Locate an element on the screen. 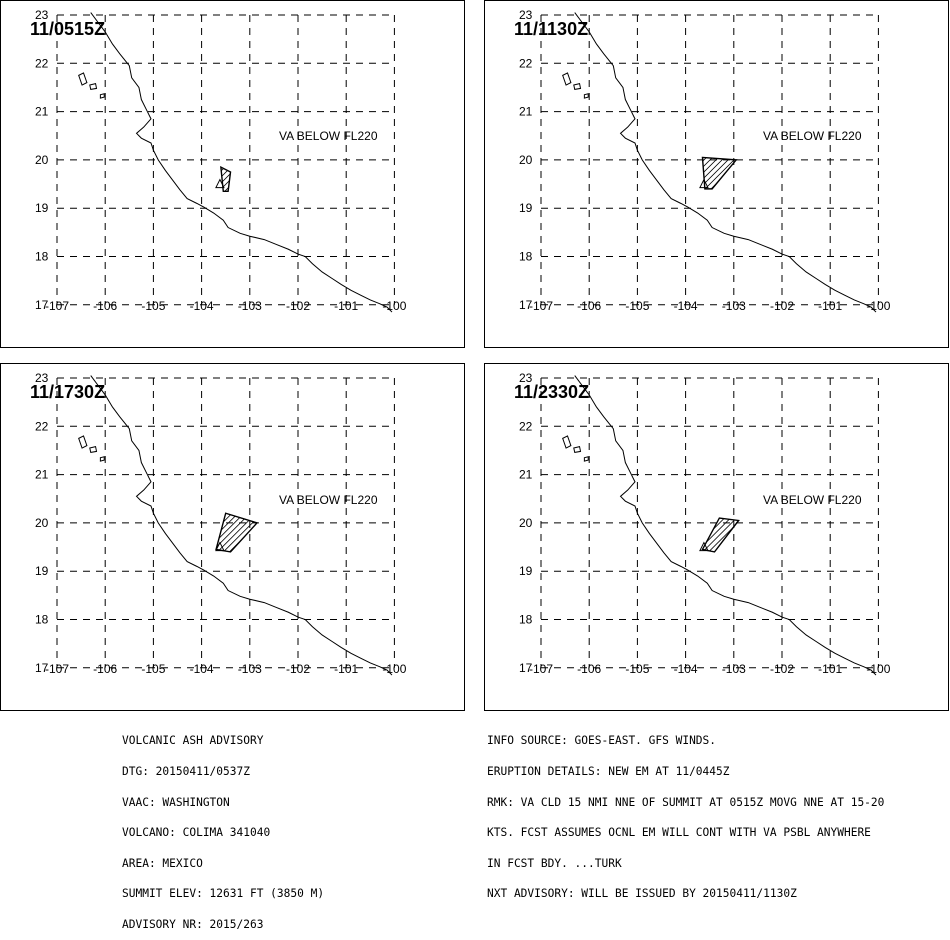 The image size is (950, 940). volcano-triangle-icon is located at coordinates (704, 546).